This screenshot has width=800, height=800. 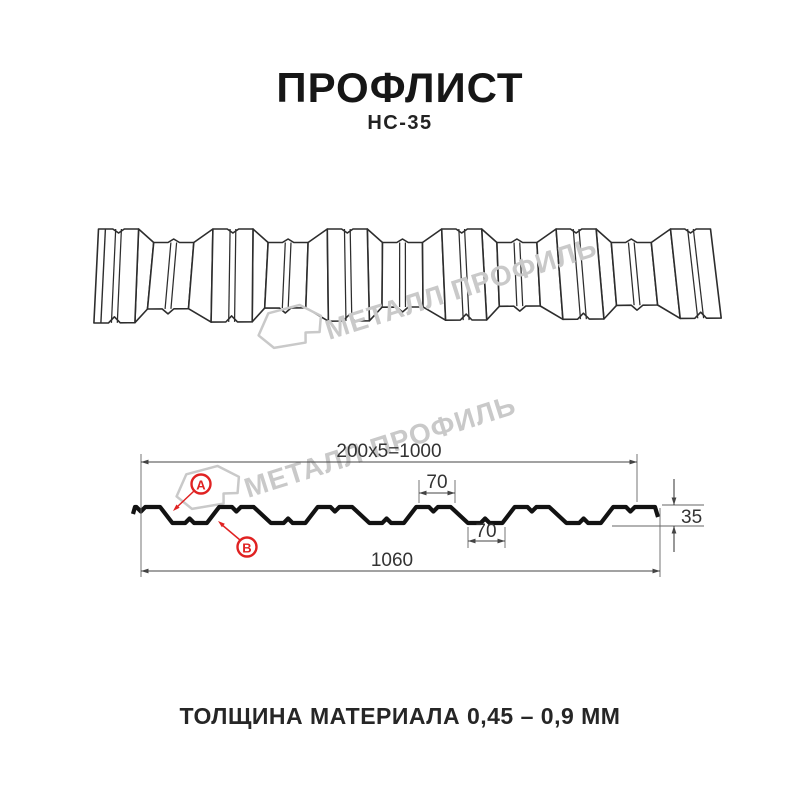 I want to click on dim-label-crest-width: 70, so click(x=436, y=482).